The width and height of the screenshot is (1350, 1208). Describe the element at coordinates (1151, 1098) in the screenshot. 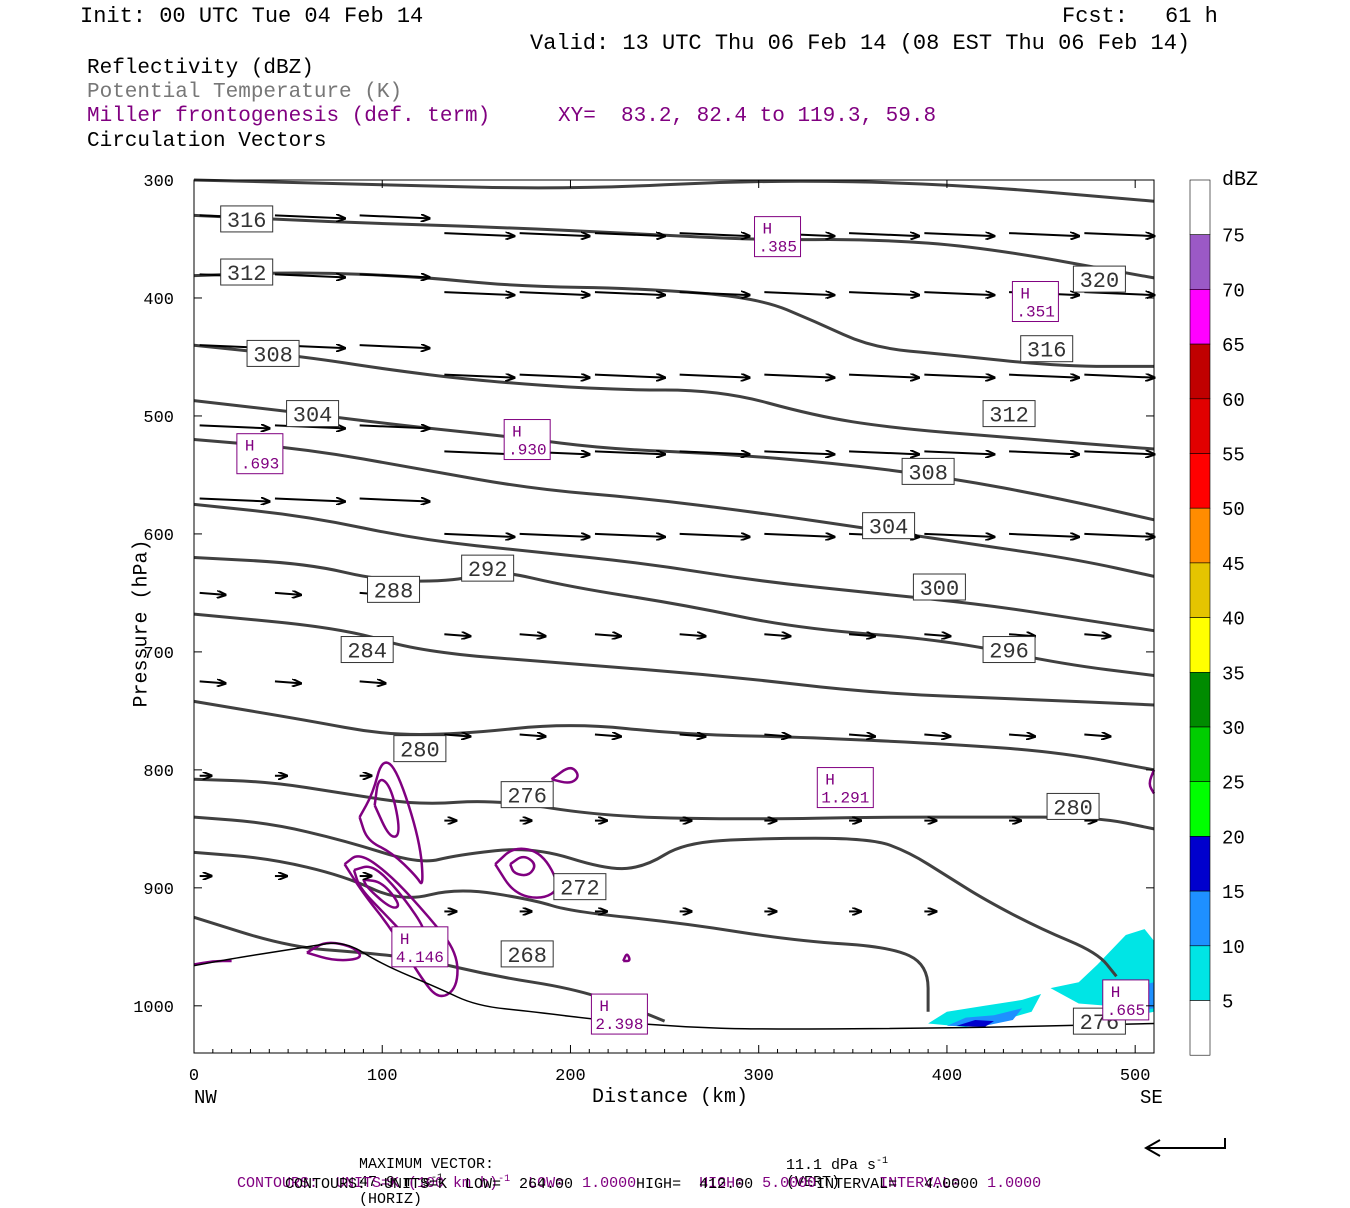

I see `x-end-right-label: SE` at that location.